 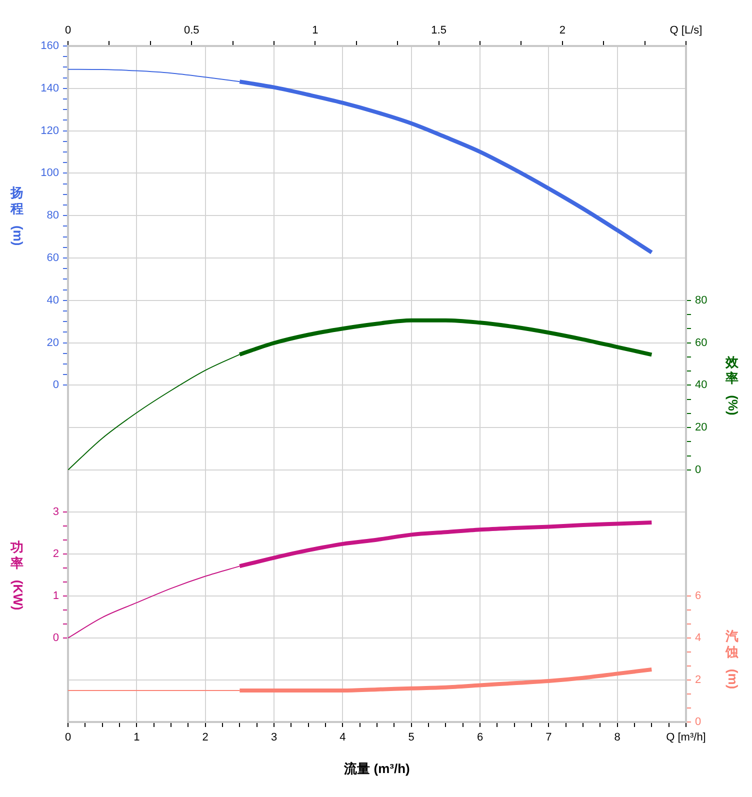 What do you see at coordinates (562, 30) in the screenshot?
I see `x2-tick-label: 2` at bounding box center [562, 30].